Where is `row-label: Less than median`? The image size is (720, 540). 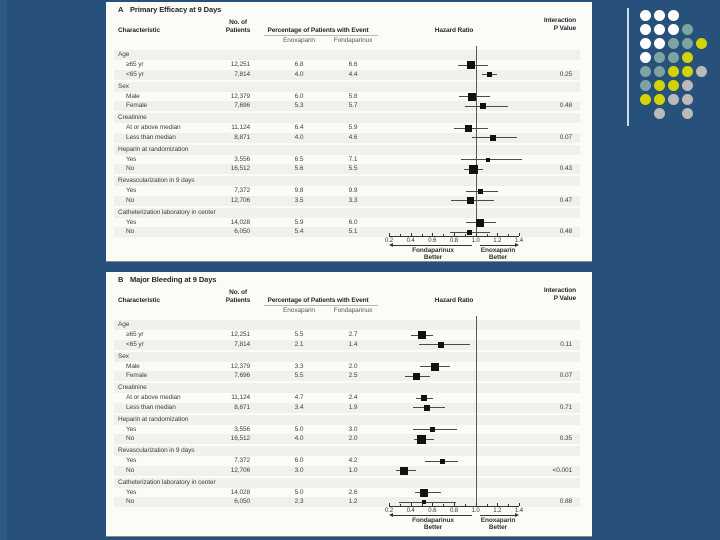 row-label: Less than median is located at coordinates (151, 137).